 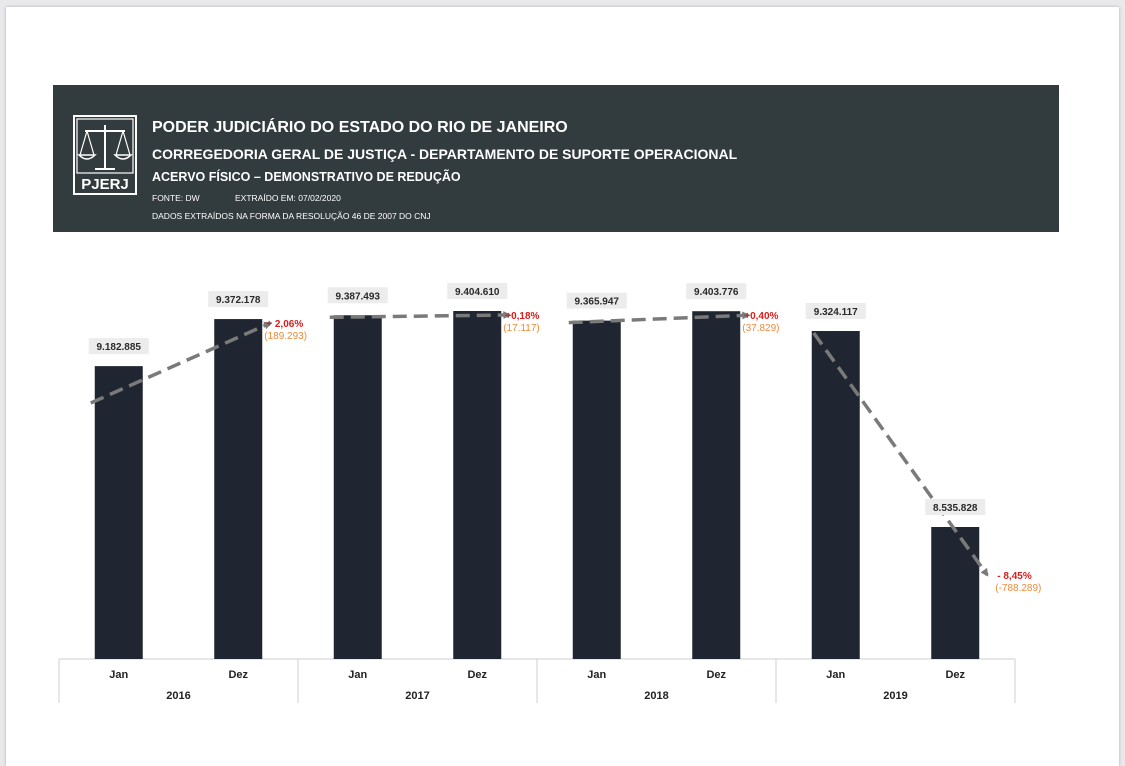 I want to click on data-label: 9.365.947, so click(x=597, y=302).